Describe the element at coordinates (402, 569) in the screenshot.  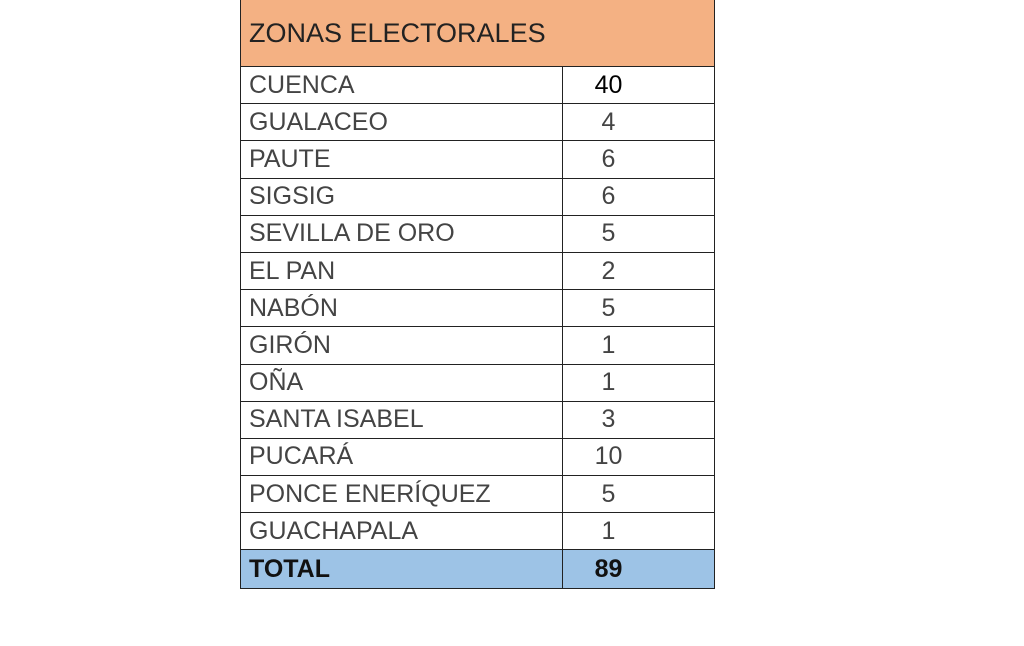
I see `zone-name: TOTAL` at that location.